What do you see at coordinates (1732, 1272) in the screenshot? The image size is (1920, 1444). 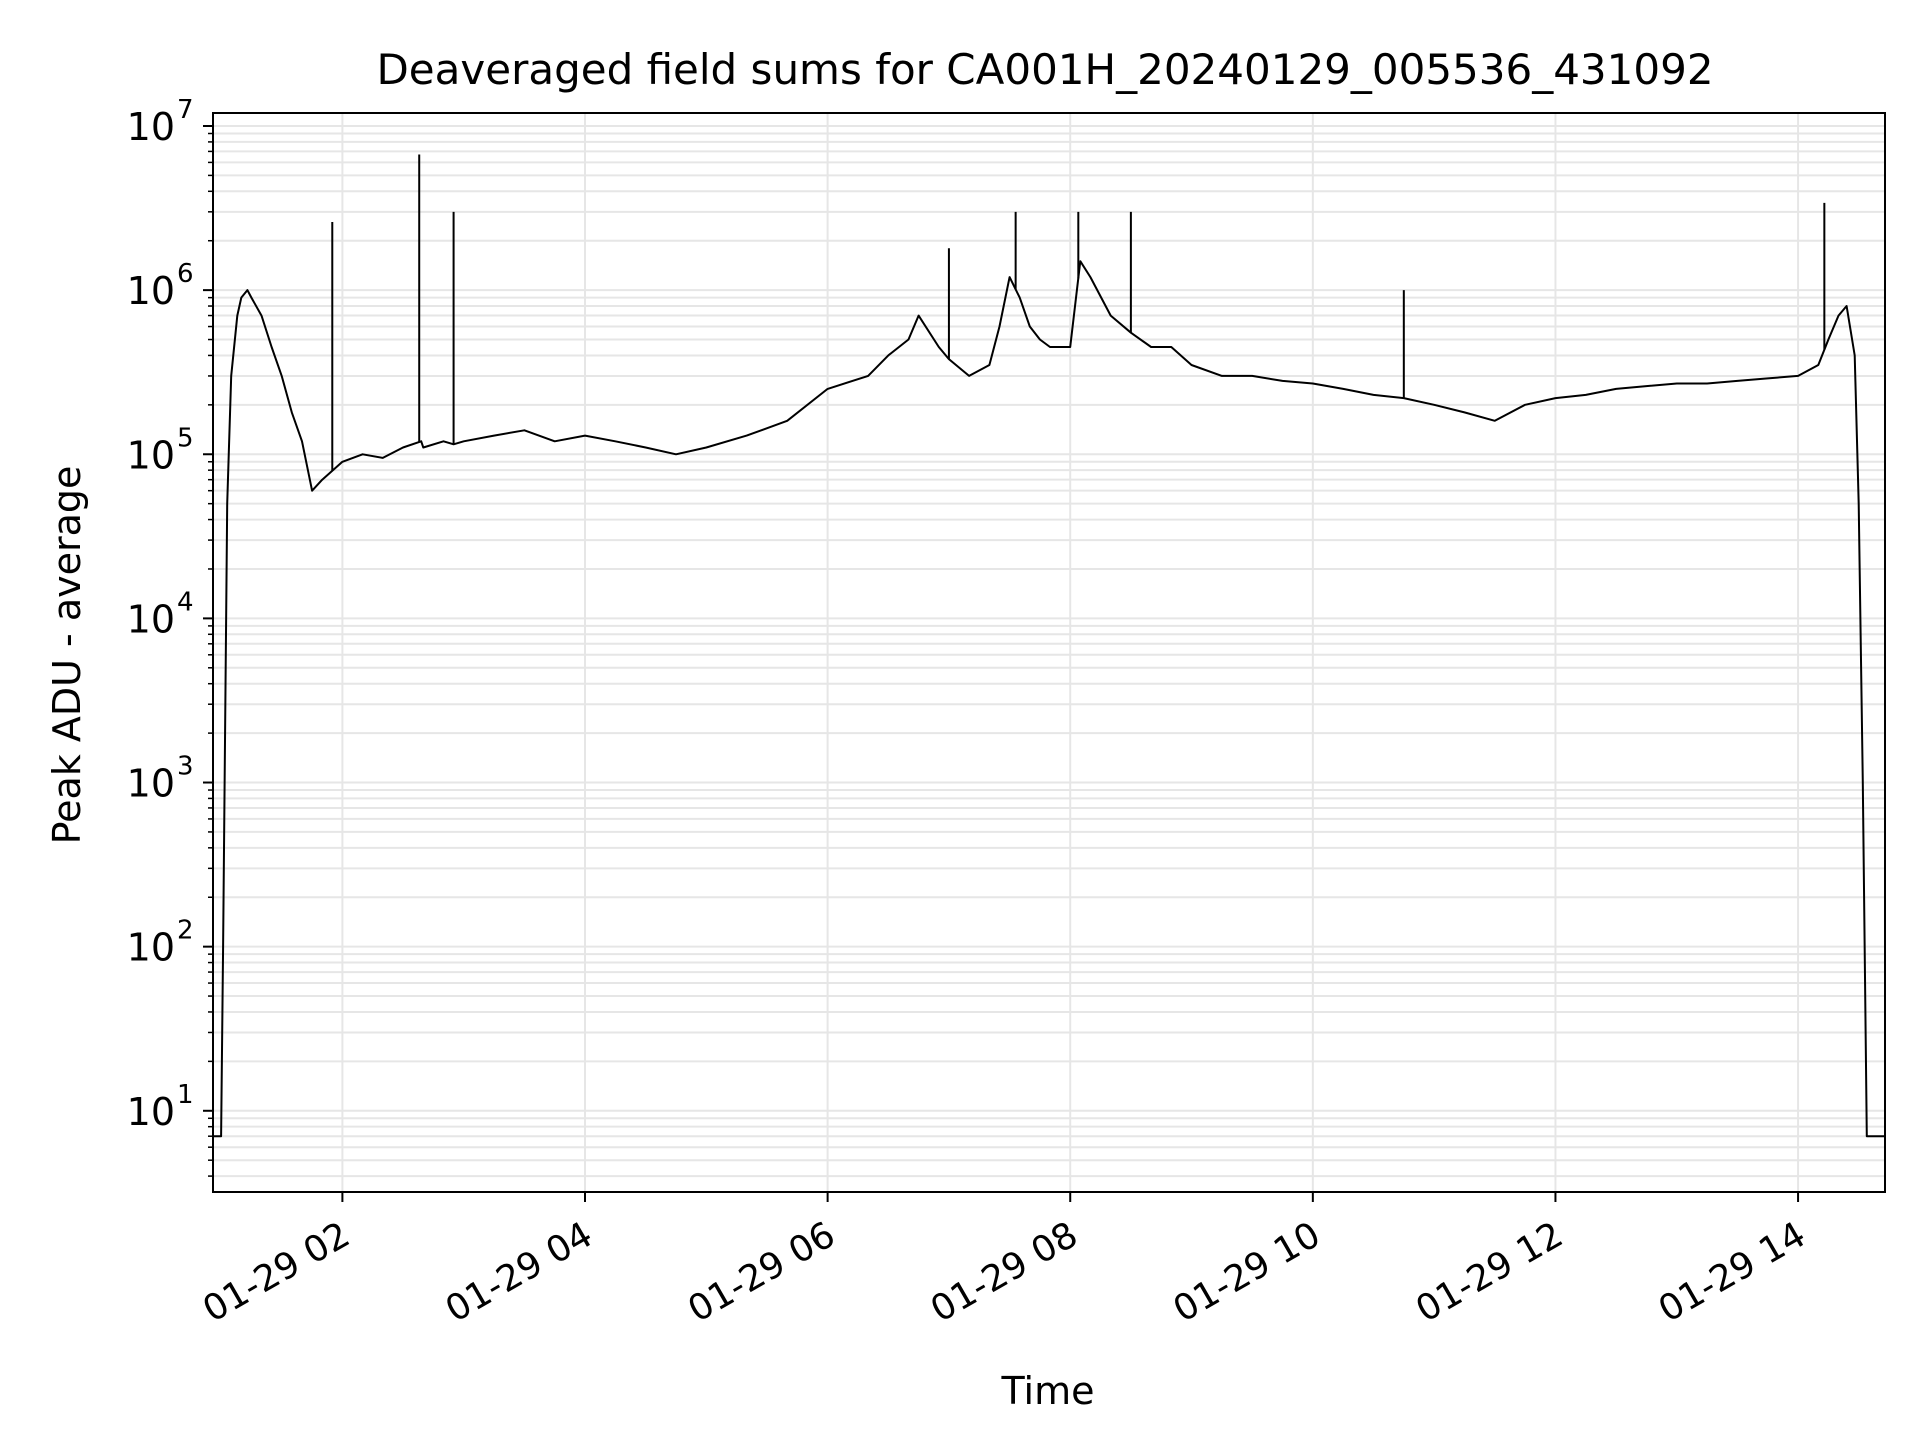 I see `x-tick-label: 01-29 14` at bounding box center [1732, 1272].